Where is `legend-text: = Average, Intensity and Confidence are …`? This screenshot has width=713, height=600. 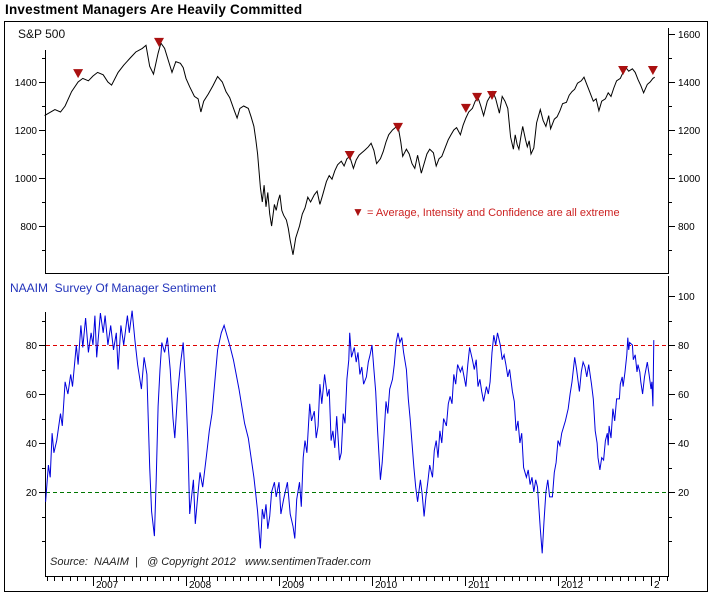
legend-text: = Average, Intensity and Confidence are … is located at coordinates (491, 213).